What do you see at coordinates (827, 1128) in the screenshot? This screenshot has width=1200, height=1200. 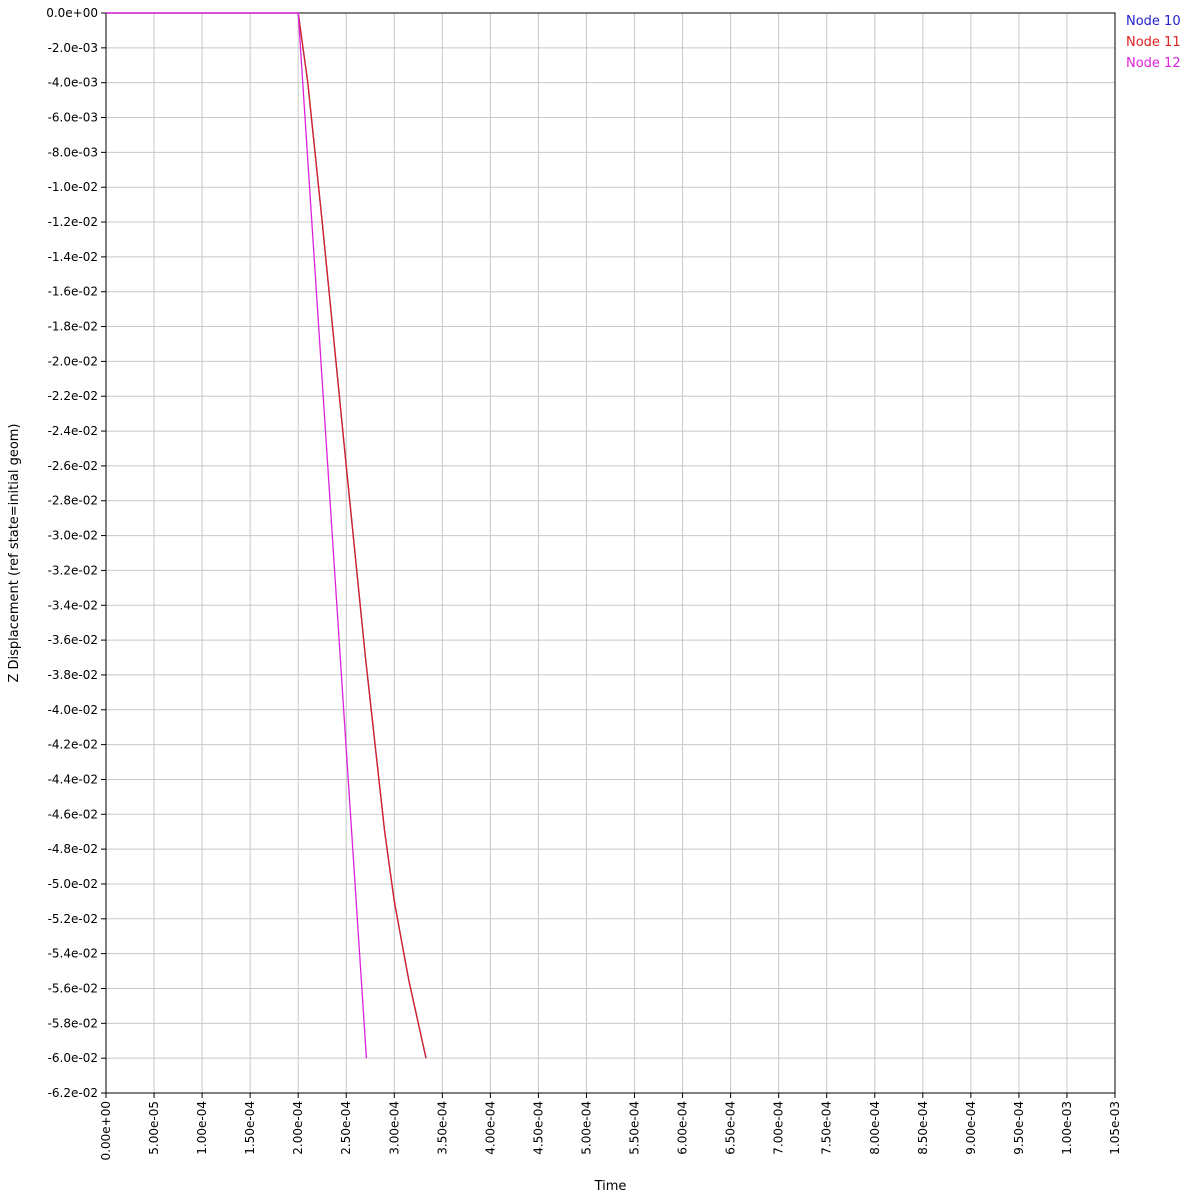 I see `x-tick-label: 7.50e-04` at bounding box center [827, 1128].